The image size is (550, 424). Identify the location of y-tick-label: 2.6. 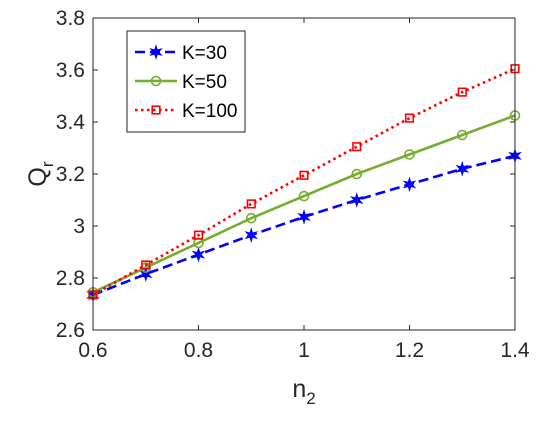
(70, 330).